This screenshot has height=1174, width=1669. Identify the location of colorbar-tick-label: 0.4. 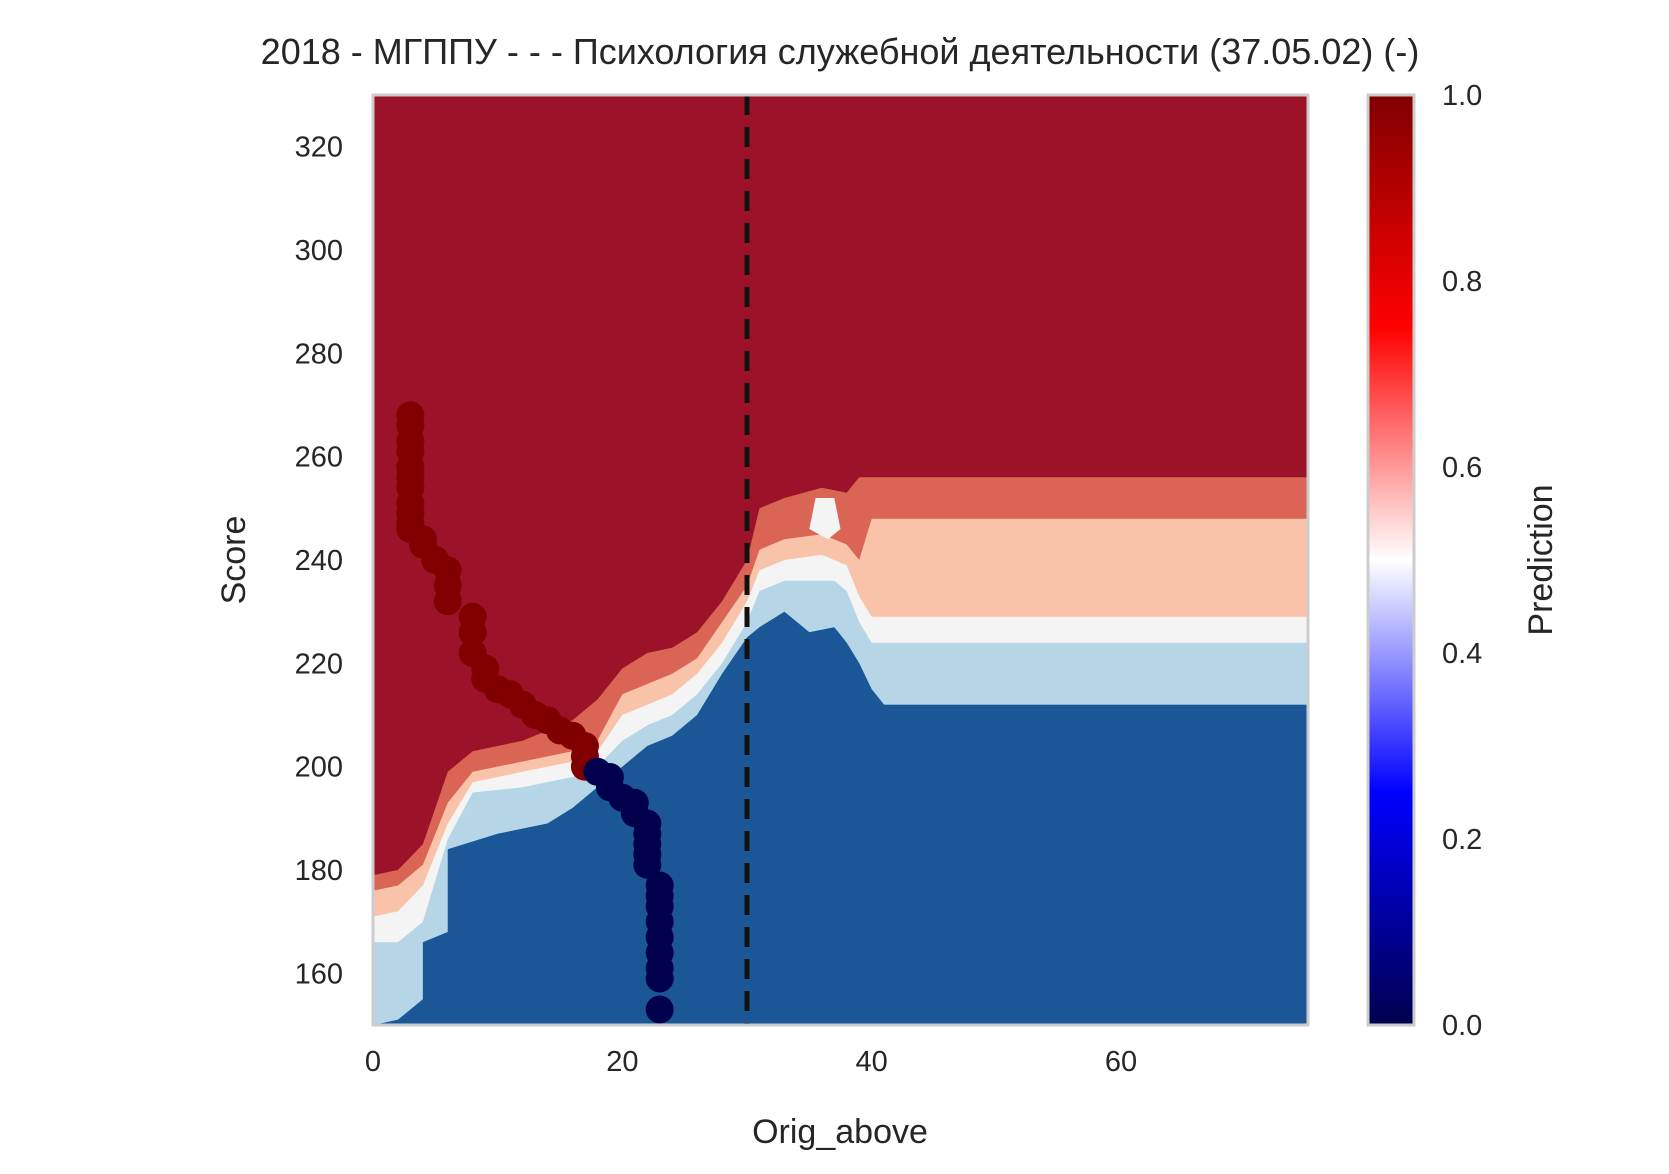
(1462, 654).